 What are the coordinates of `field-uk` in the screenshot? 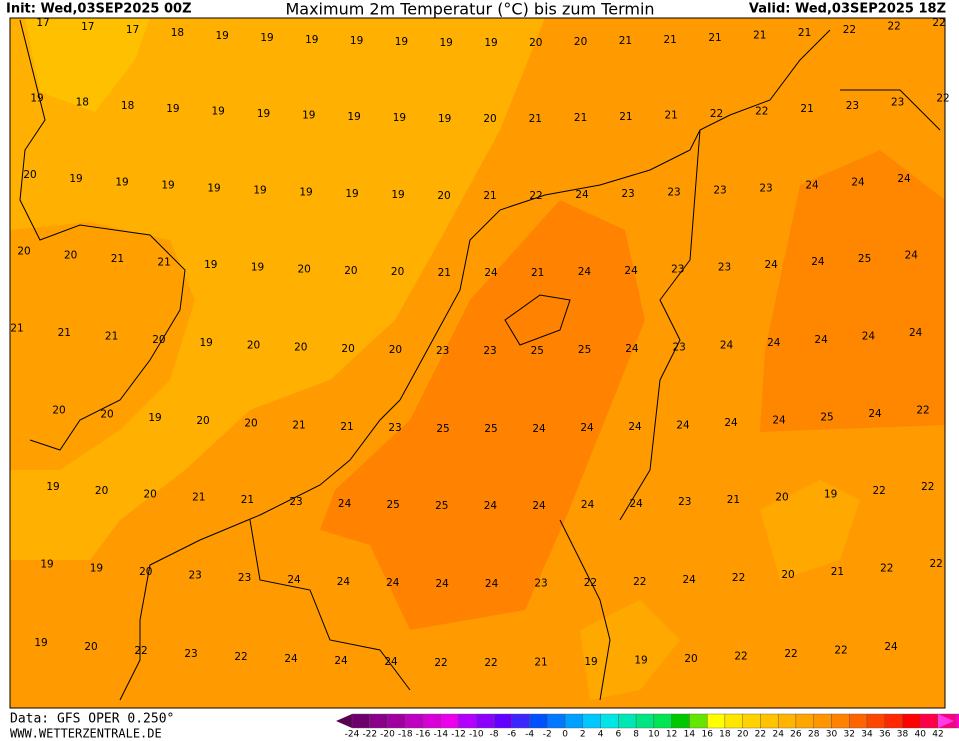 It's located at (102, 346).